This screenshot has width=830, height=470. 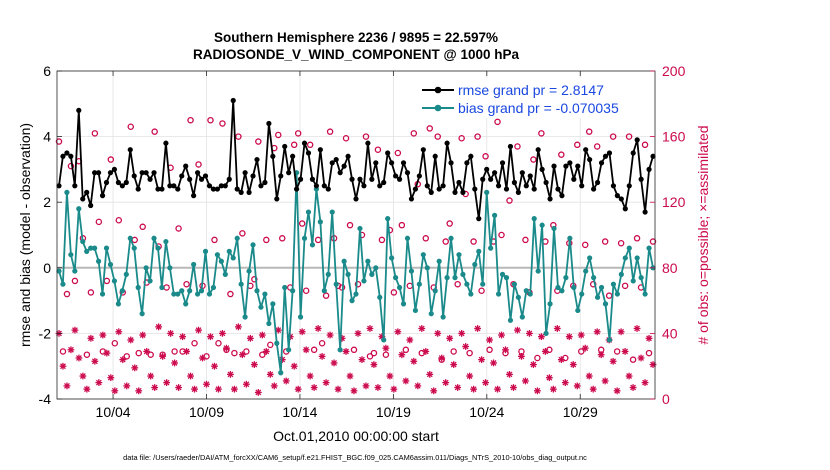 What do you see at coordinates (438, 90) in the screenshot?
I see `legend-rmse-marker` at bounding box center [438, 90].